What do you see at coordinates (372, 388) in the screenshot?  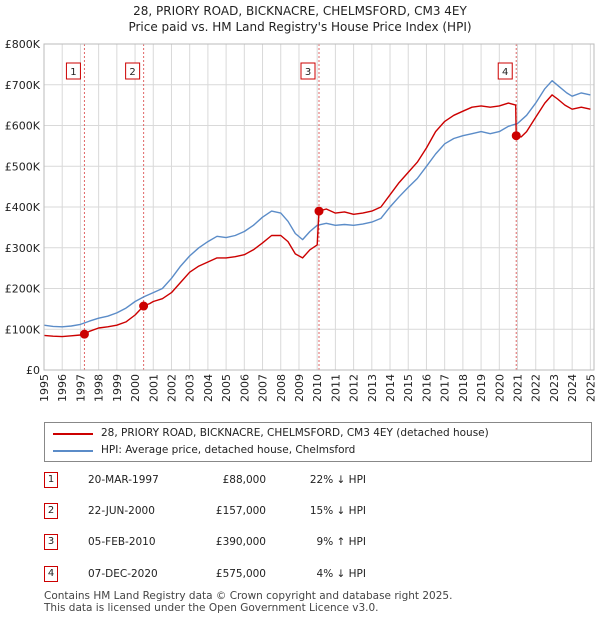 I see `x-tick-label: 2013` at bounding box center [372, 388].